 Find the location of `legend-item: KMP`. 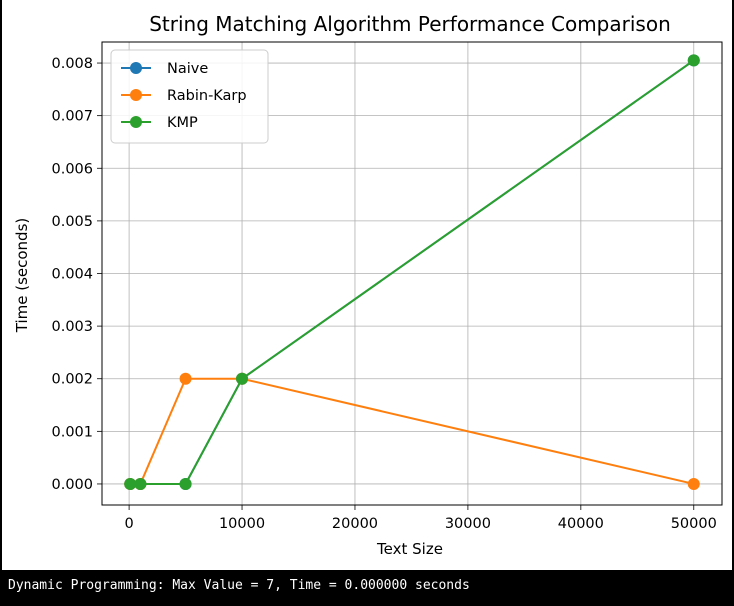

legend-item: KMP is located at coordinates (159, 123).